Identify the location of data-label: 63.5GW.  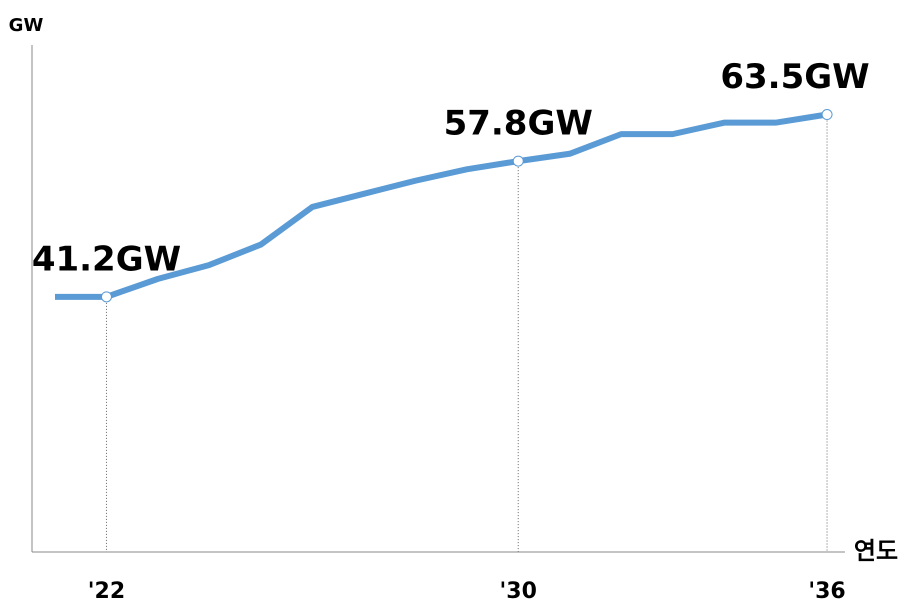
(794, 77).